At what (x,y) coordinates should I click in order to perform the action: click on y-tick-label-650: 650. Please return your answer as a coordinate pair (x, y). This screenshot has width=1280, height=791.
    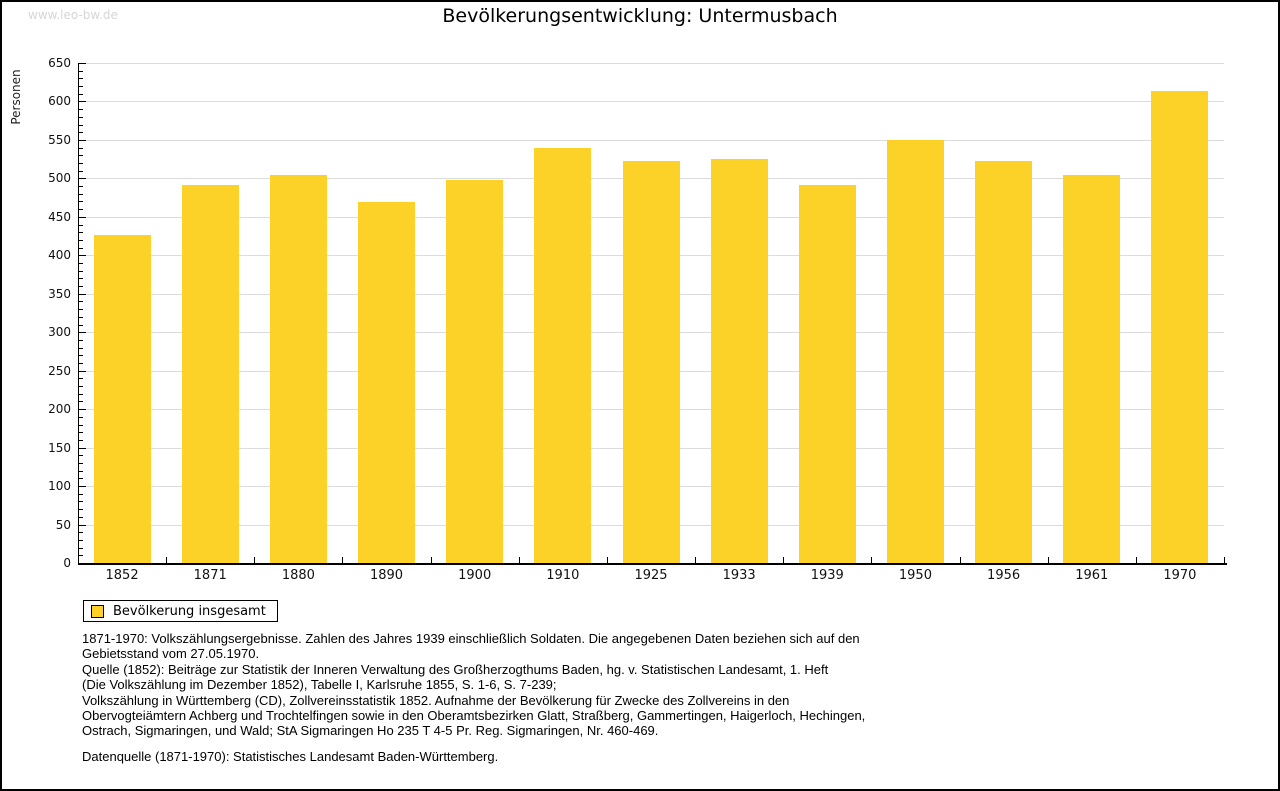
    Looking at the image, I should click on (59, 63).